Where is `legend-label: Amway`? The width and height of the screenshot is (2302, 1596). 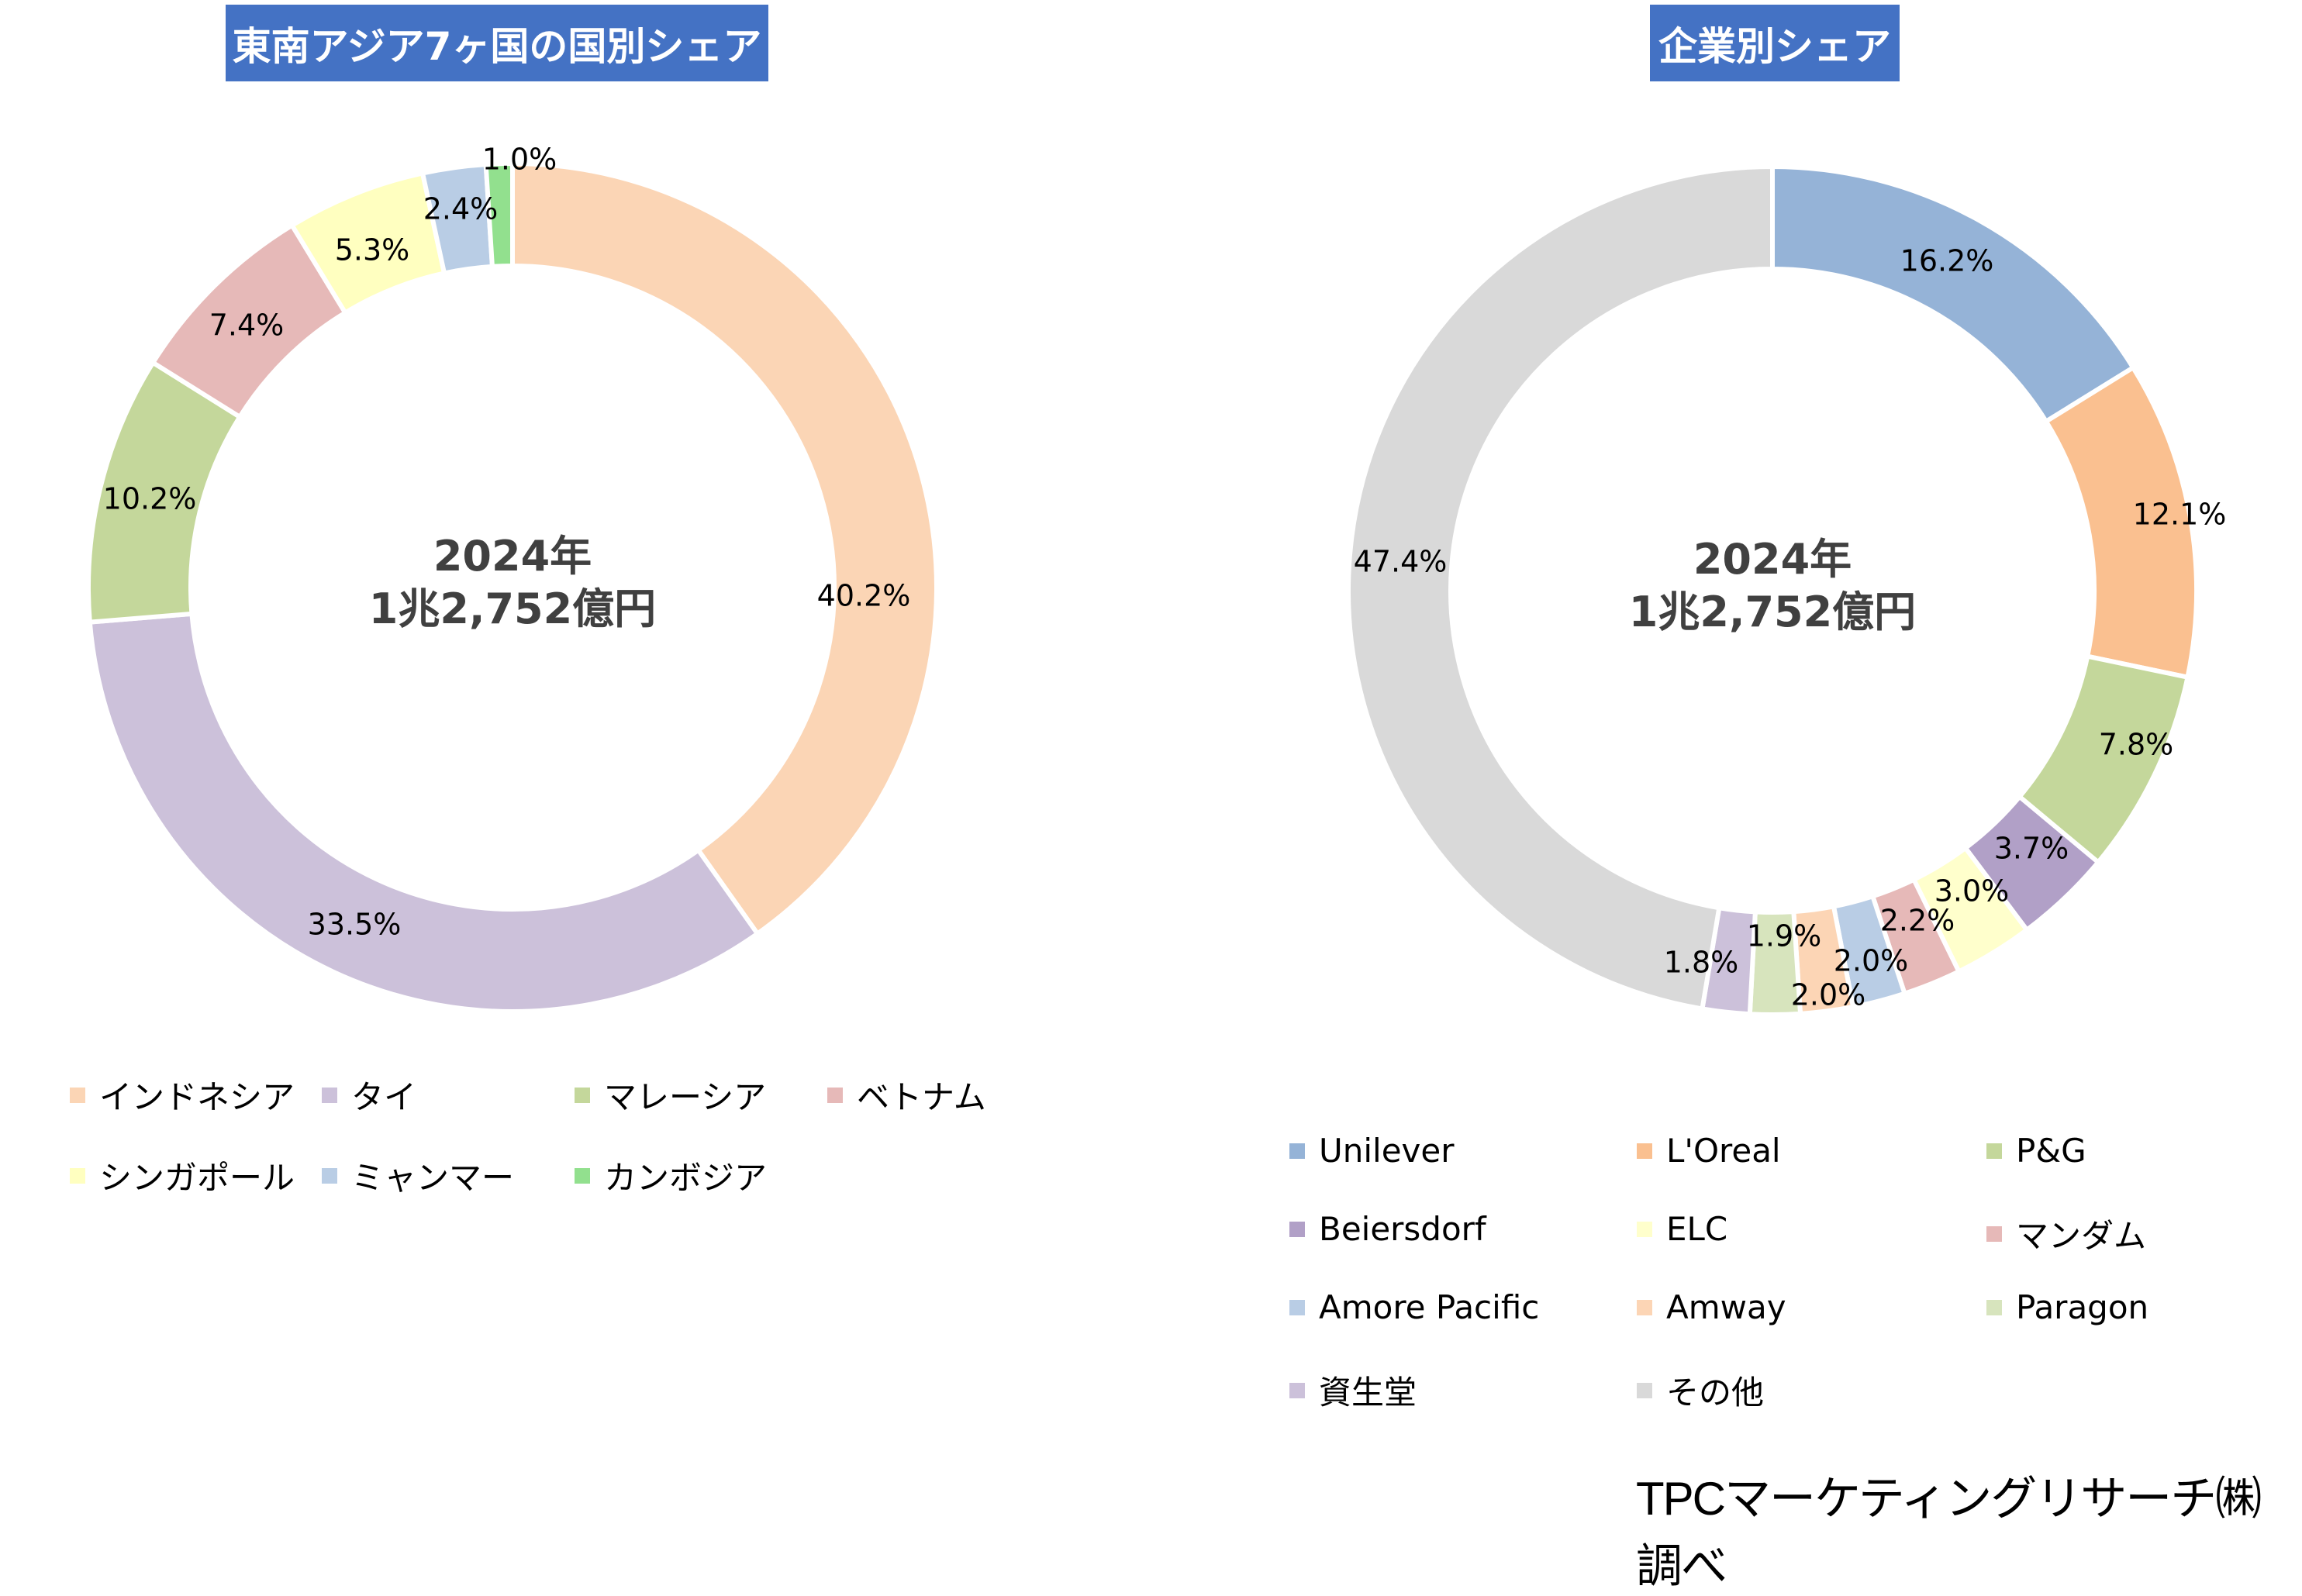 legend-label: Amway is located at coordinates (1726, 1307).